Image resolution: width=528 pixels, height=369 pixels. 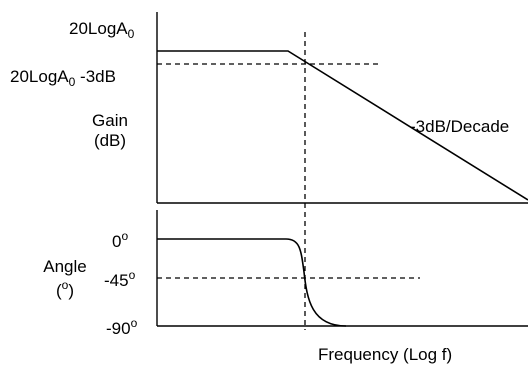 I want to click on phase-tick-minus-45: -45o, so click(x=120, y=279).